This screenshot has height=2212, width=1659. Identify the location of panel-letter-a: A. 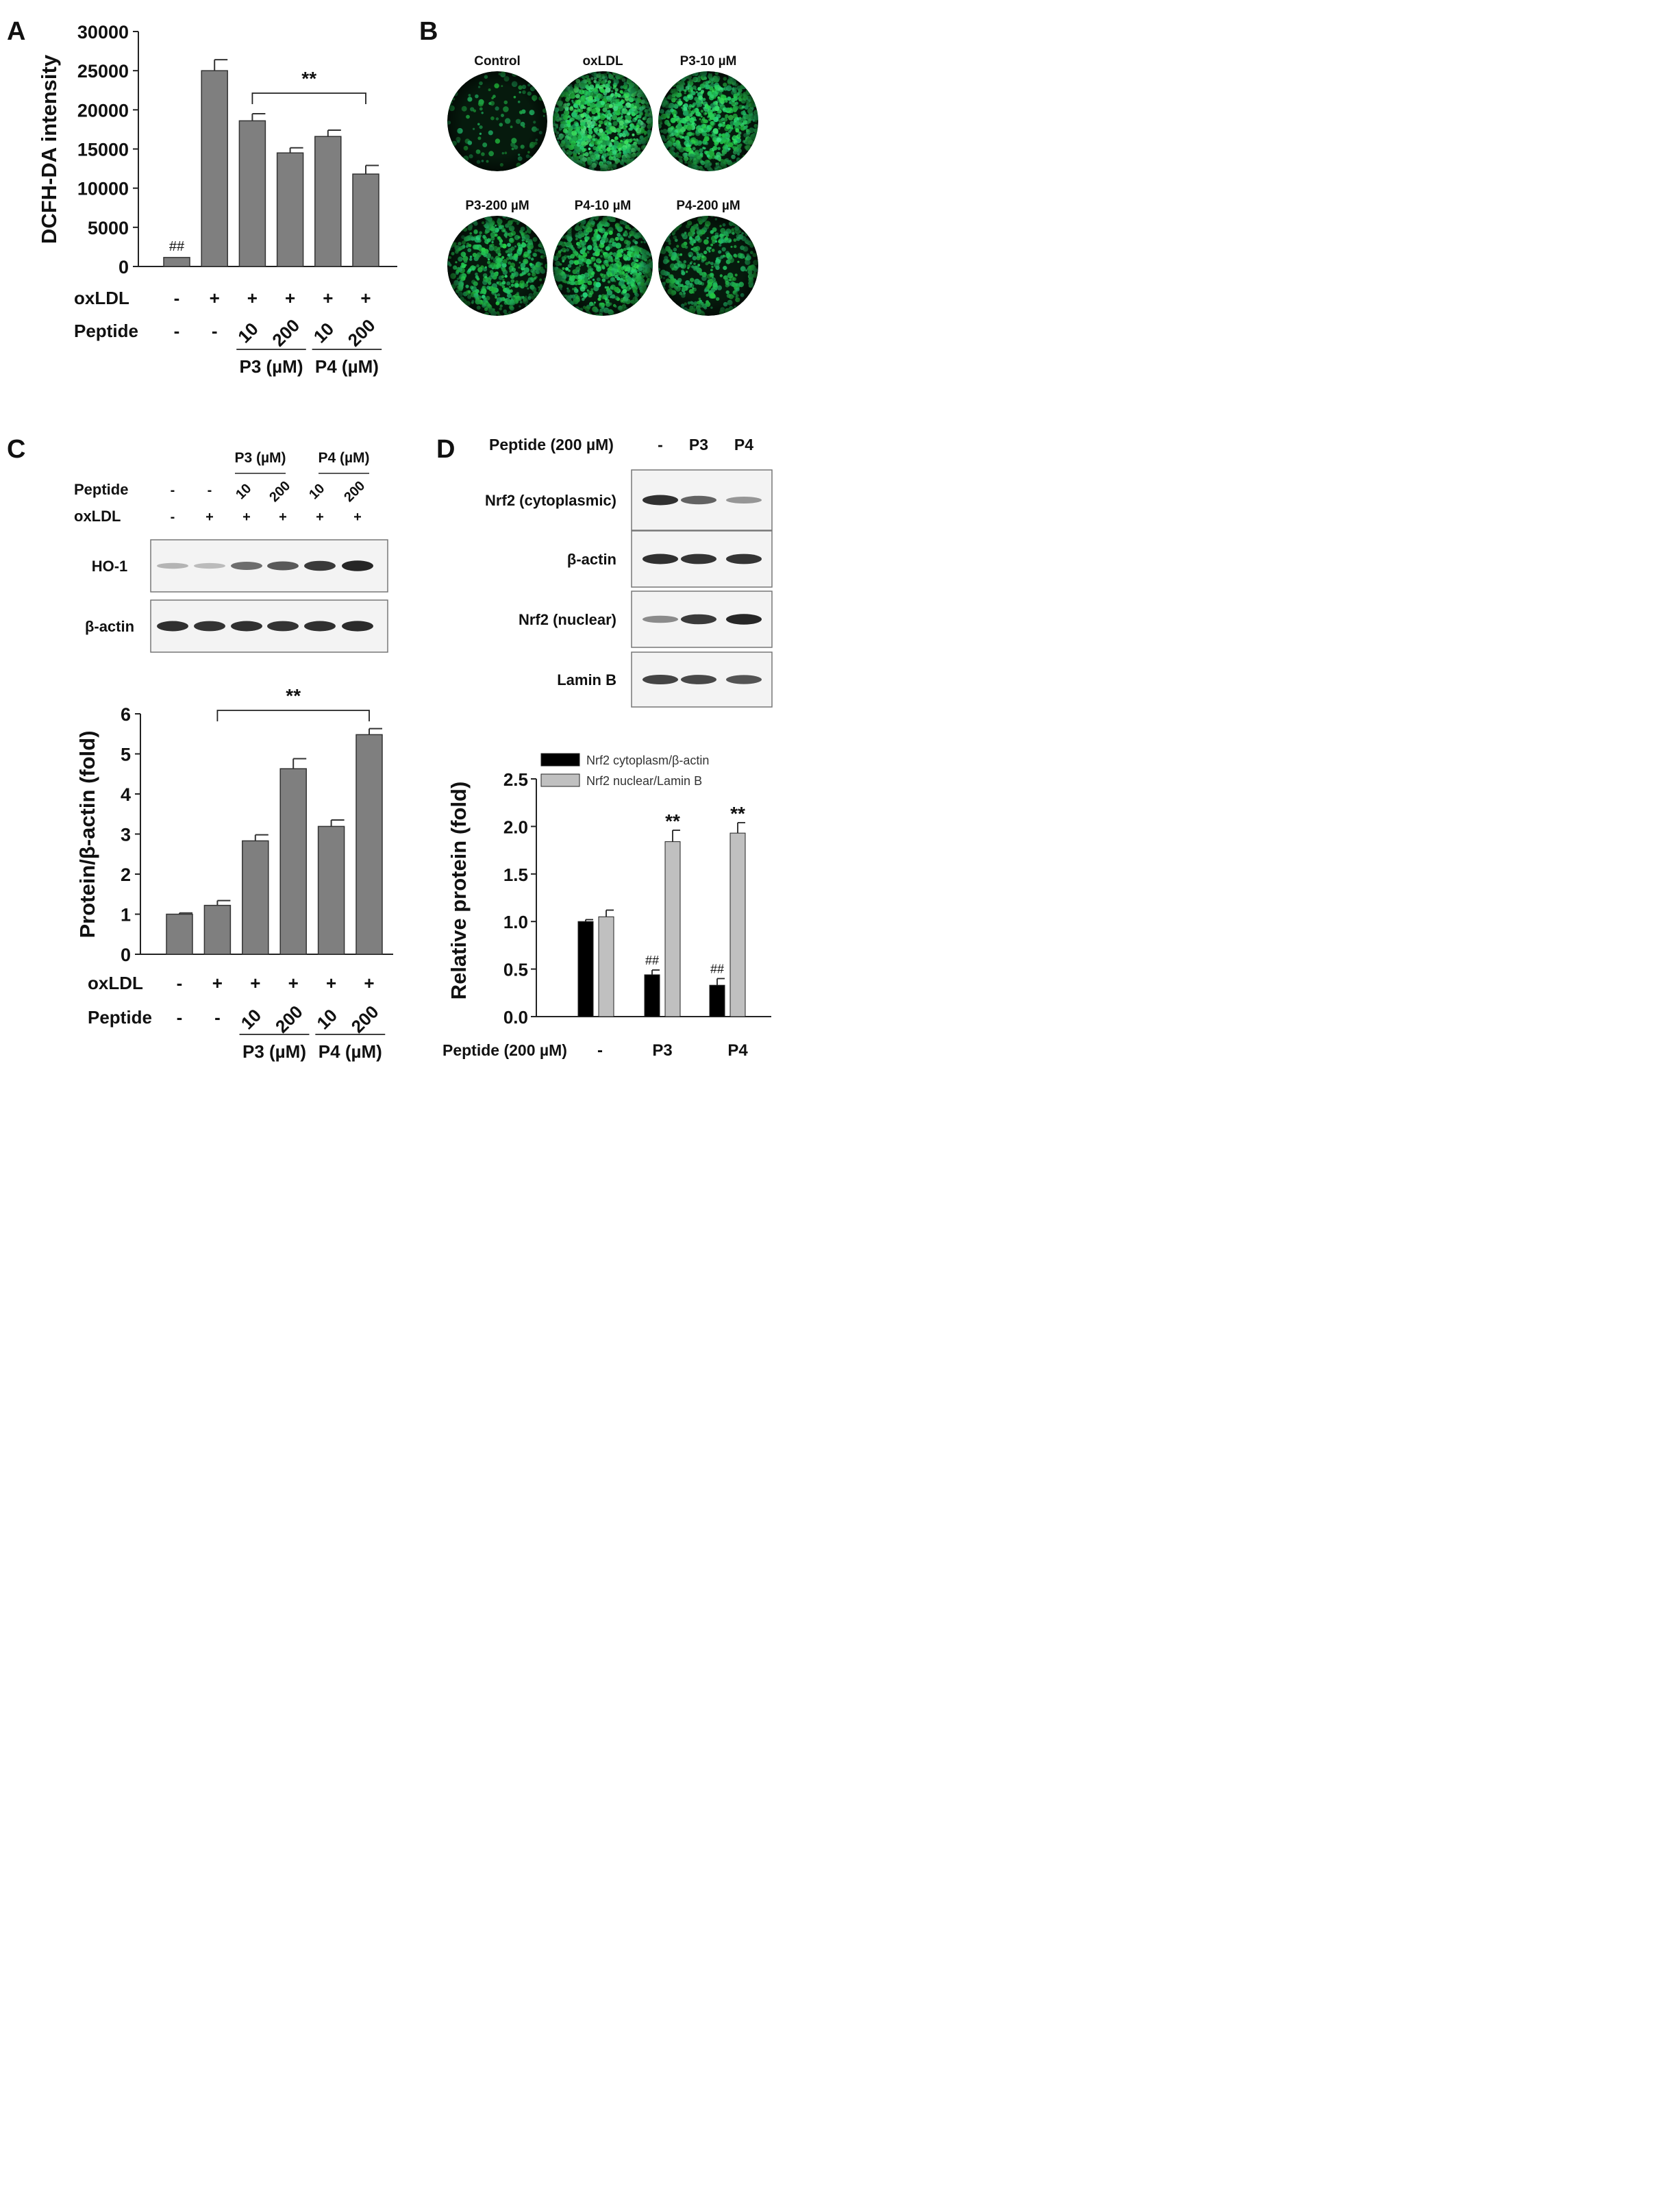
(16, 31).